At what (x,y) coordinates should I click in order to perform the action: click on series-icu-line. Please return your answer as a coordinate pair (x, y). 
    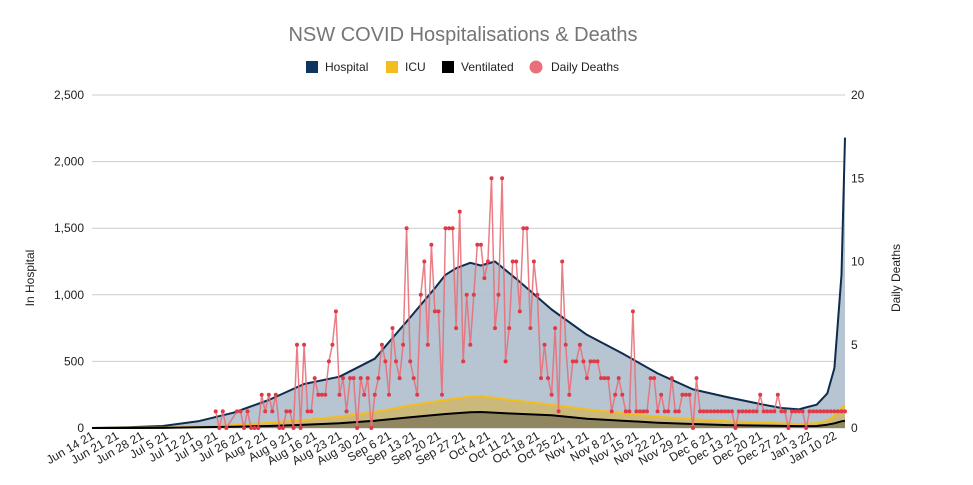
    Looking at the image, I should click on (468, 412).